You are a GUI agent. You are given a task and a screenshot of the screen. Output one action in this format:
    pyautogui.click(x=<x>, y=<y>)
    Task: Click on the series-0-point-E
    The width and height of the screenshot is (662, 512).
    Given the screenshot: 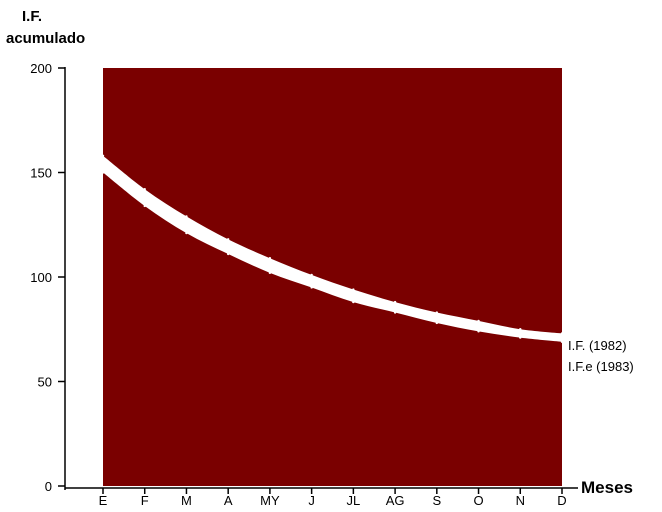 What is the action you would take?
    pyautogui.click(x=103, y=155)
    